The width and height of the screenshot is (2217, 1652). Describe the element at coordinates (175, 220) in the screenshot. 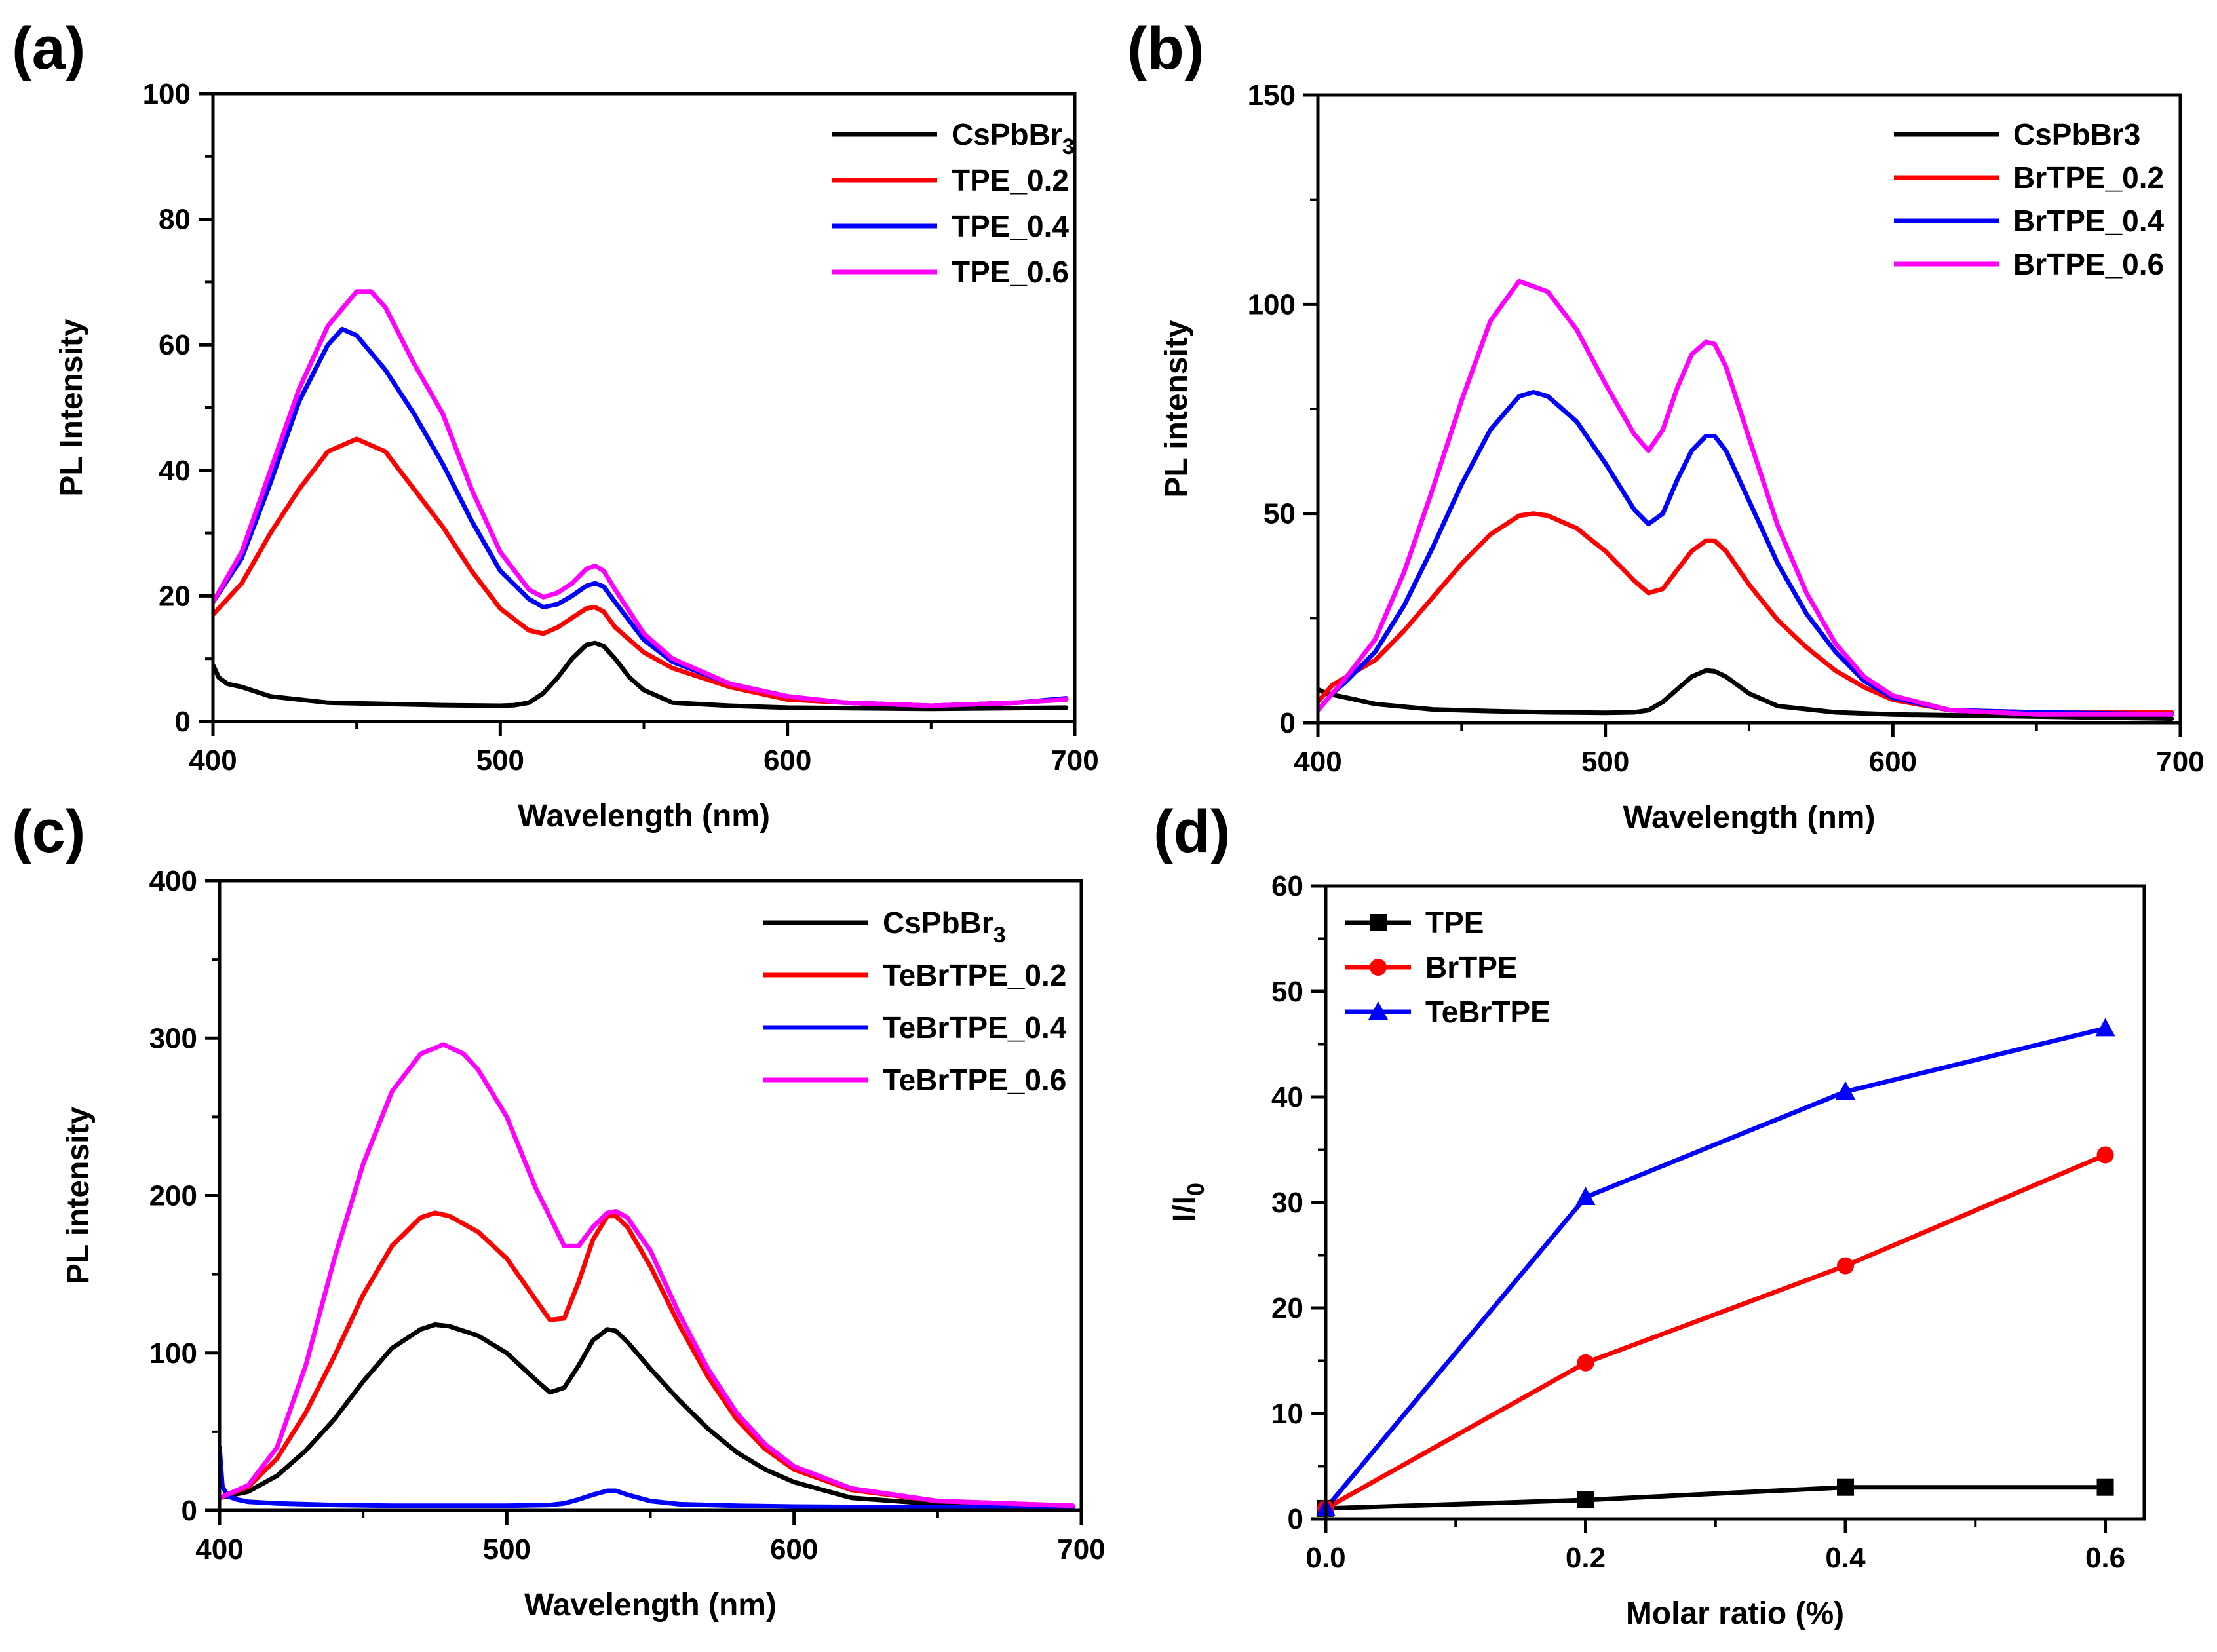

I see `y-tick-label: 80` at that location.